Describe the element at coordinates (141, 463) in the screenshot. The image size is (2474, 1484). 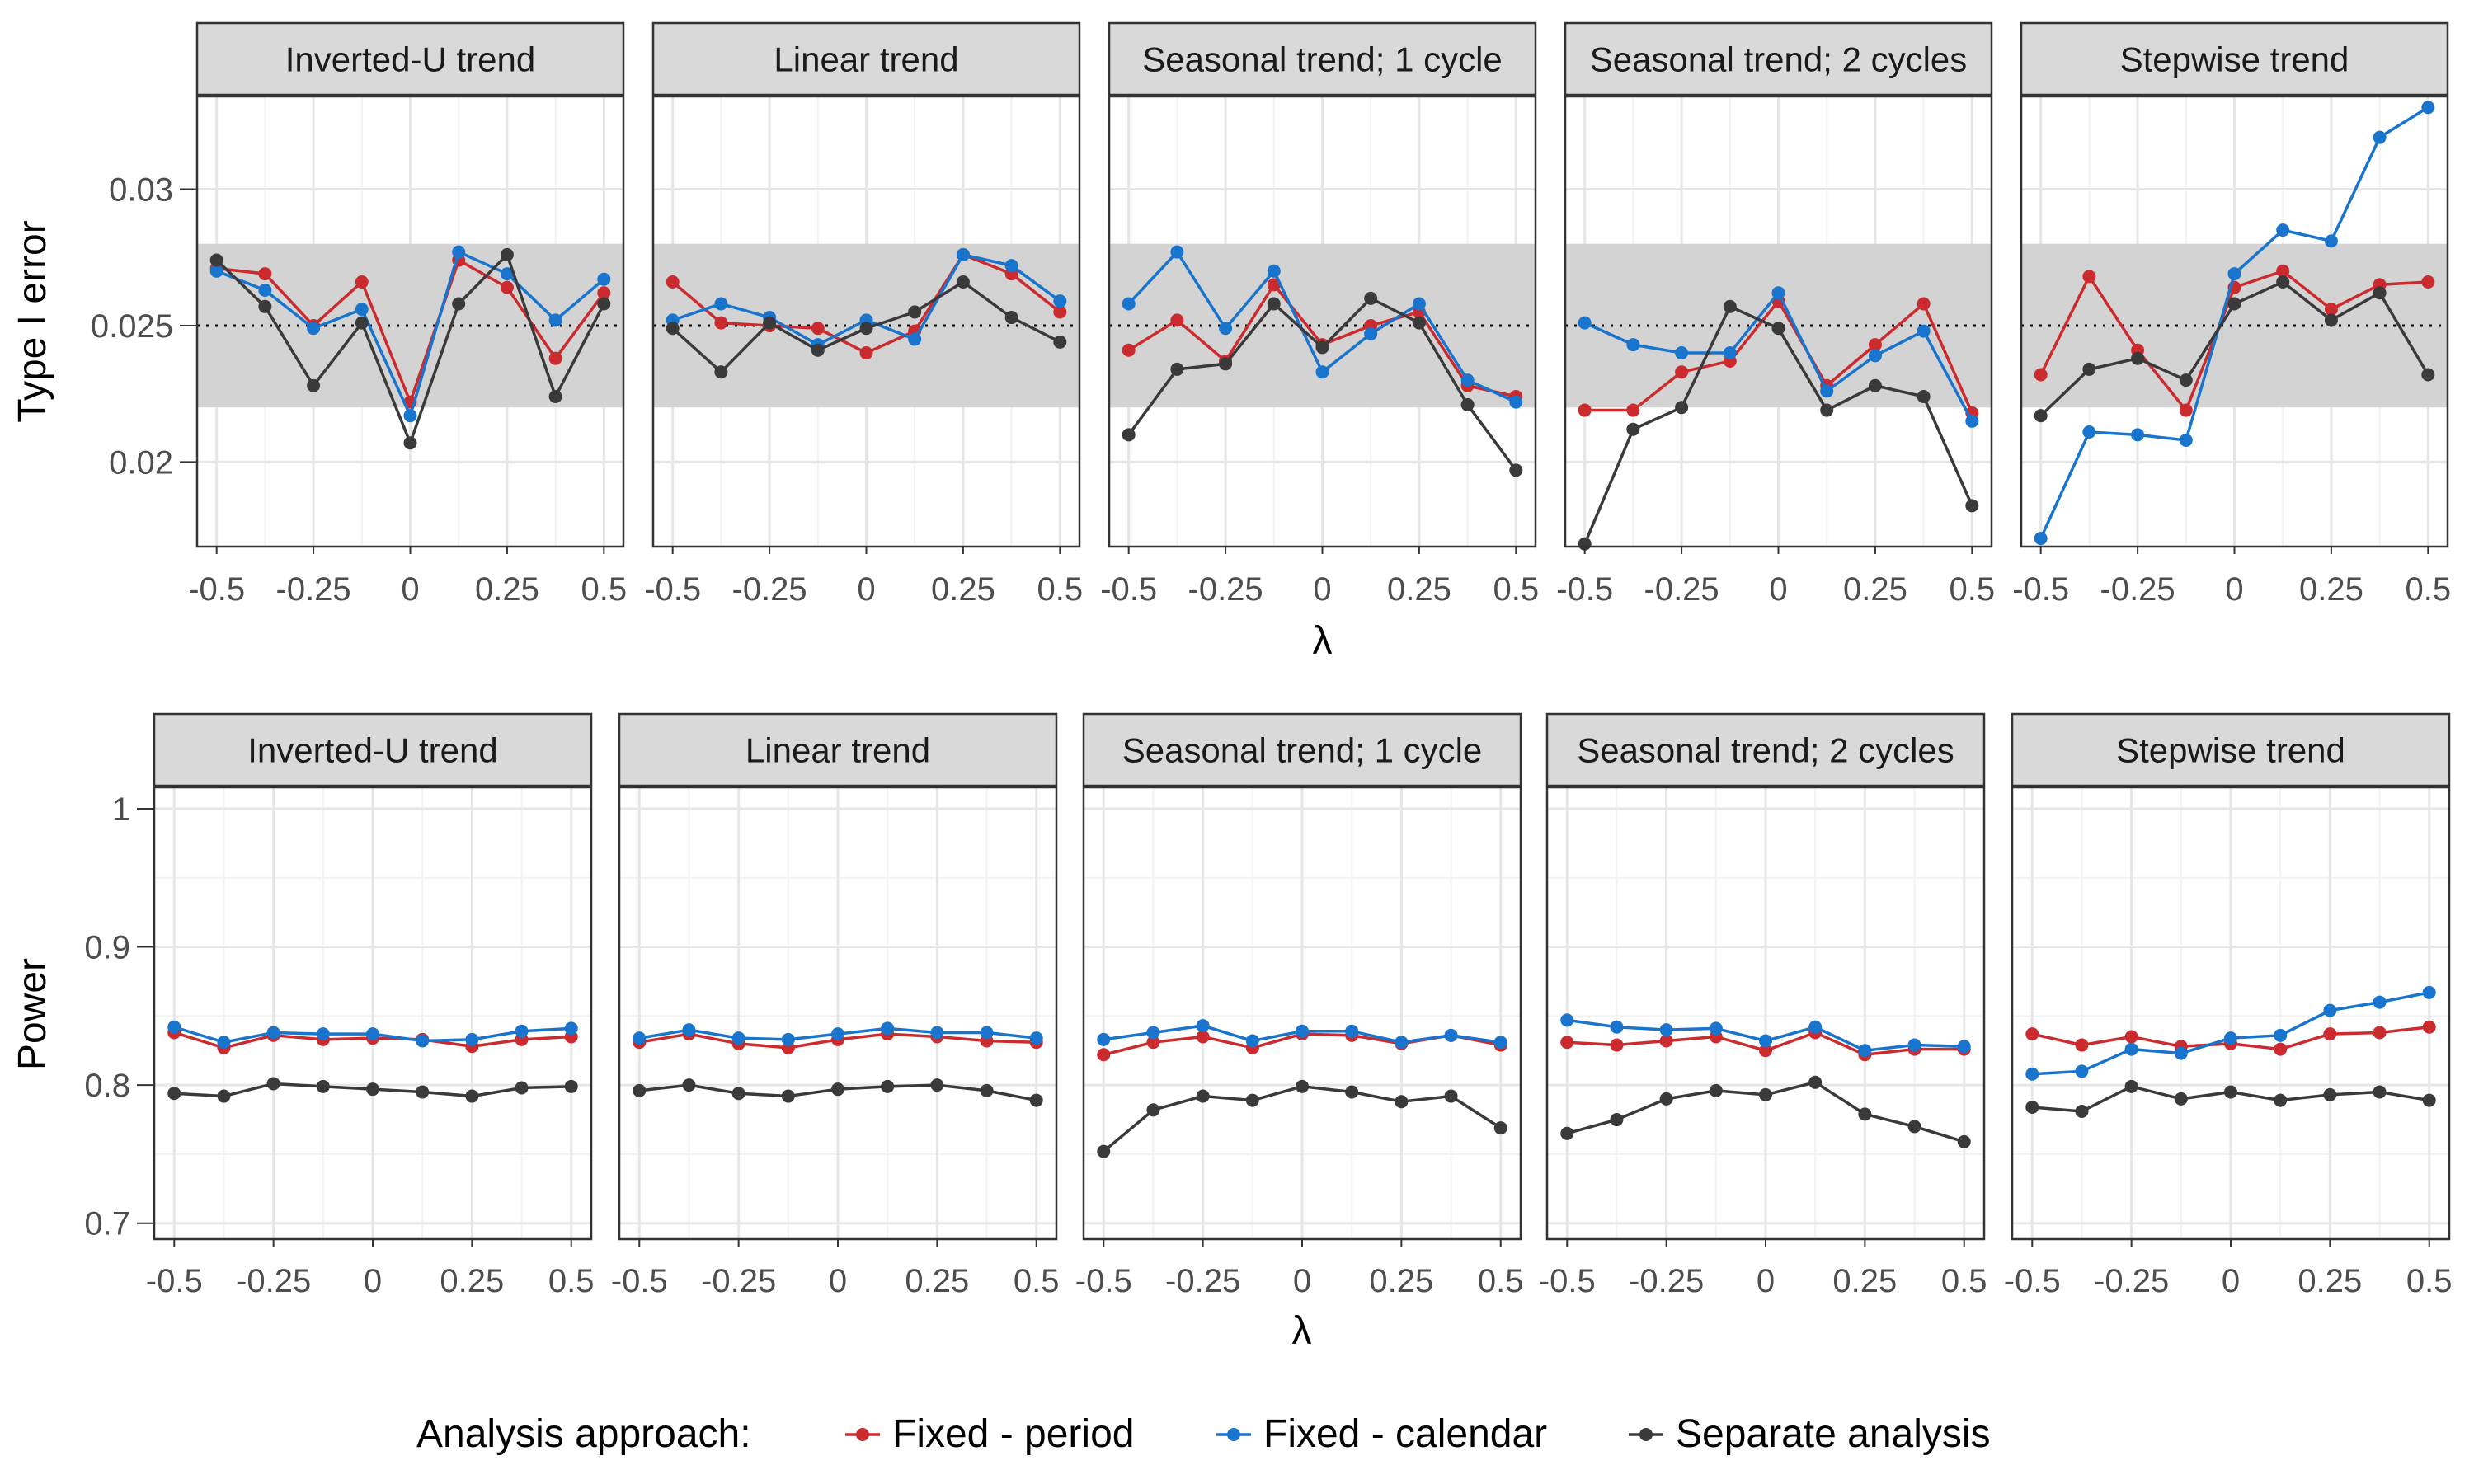
I see `y-tick-label: 0.02` at that location.